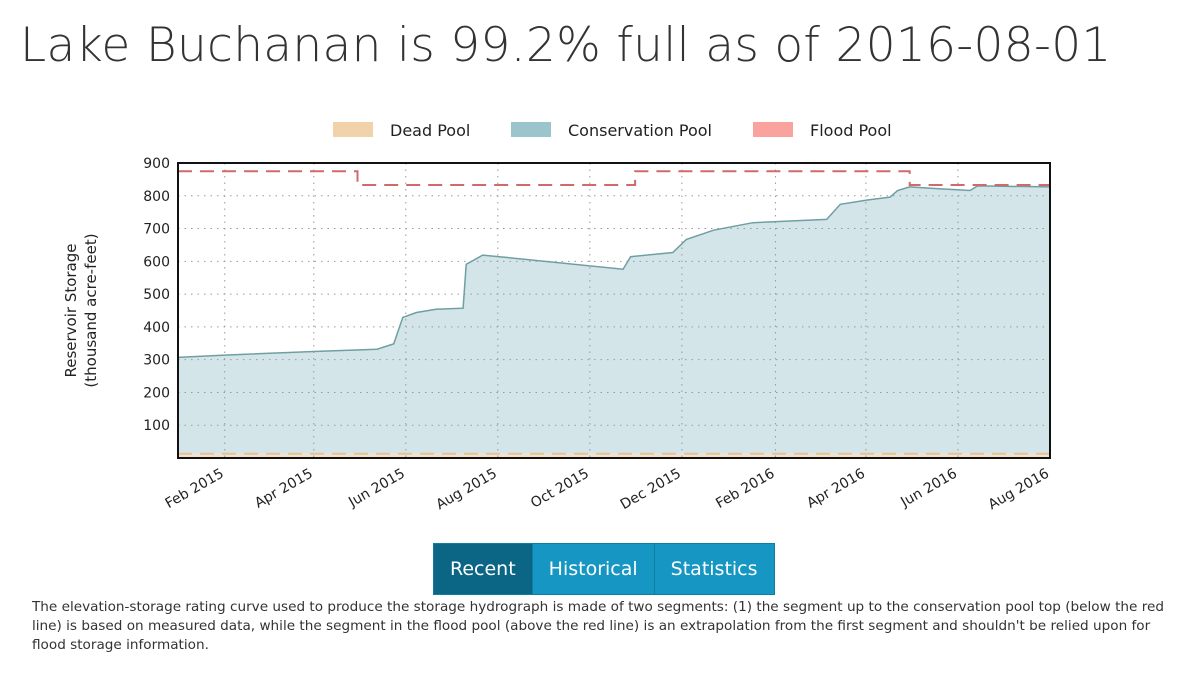  Describe the element at coordinates (156, 426) in the screenshot. I see `y-tick-label: 100` at that location.